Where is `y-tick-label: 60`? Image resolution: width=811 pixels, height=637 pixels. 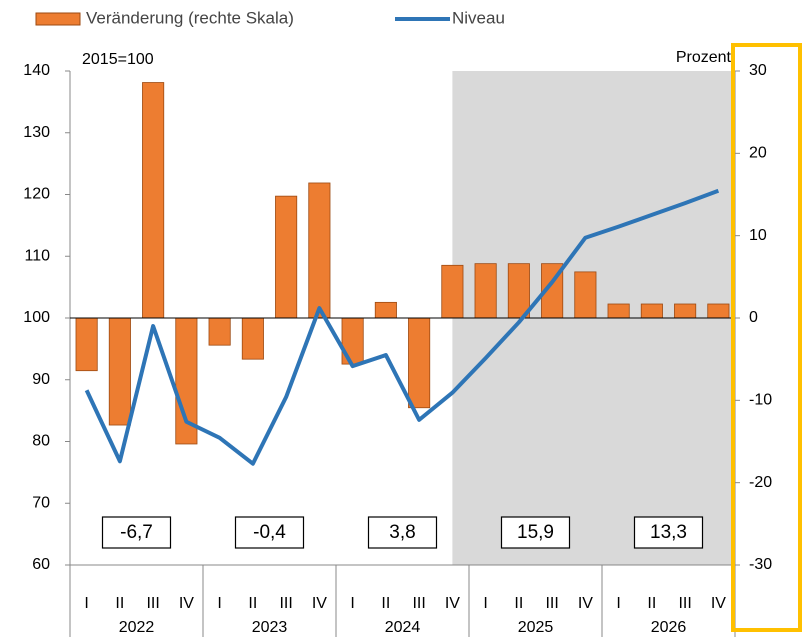 y-tick-label: 60 is located at coordinates (41, 564).